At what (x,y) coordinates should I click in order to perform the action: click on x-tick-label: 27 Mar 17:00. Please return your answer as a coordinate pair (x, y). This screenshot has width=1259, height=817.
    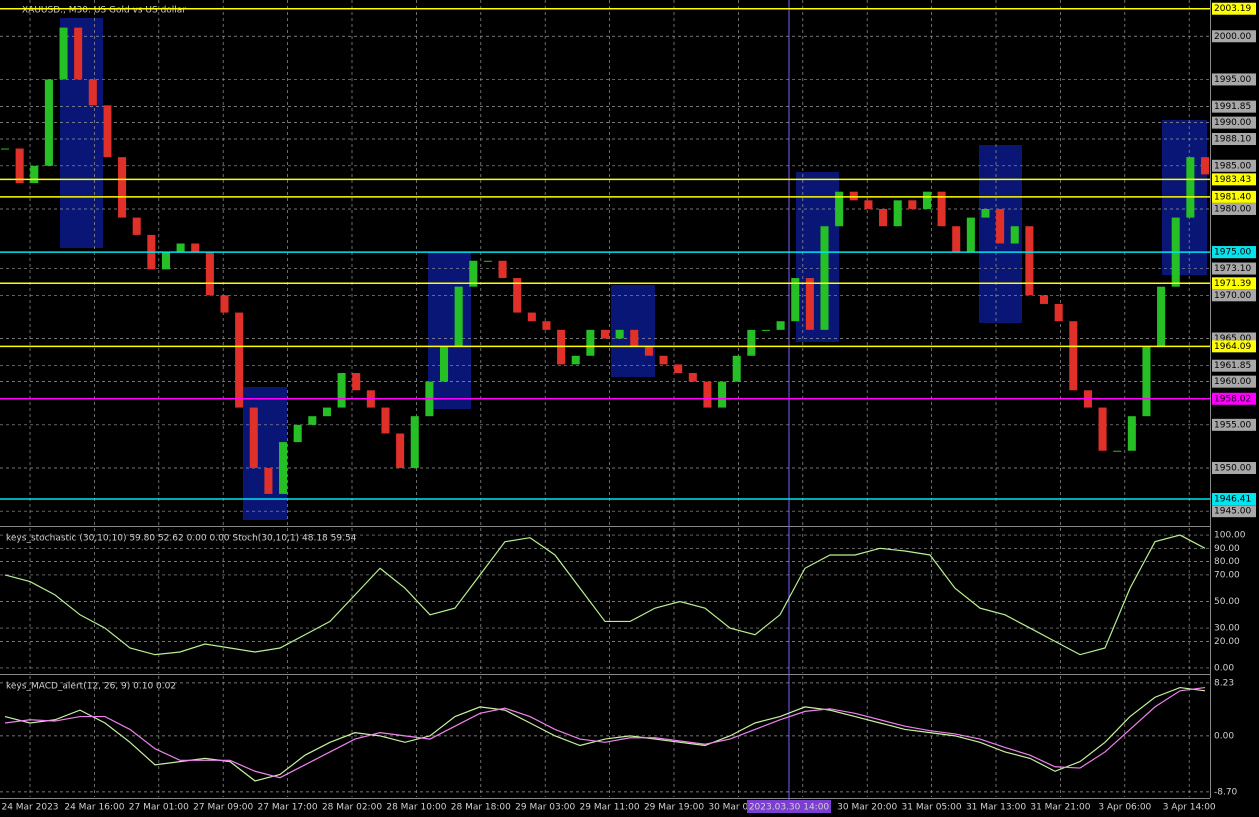
    Looking at the image, I should click on (288, 808).